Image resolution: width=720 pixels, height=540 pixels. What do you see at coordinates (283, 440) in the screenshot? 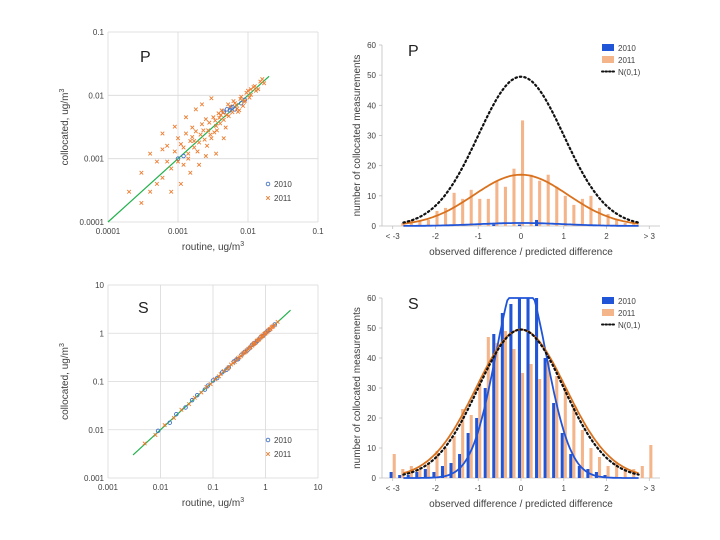
I see `chart3-legend-label: 2010` at bounding box center [283, 440].